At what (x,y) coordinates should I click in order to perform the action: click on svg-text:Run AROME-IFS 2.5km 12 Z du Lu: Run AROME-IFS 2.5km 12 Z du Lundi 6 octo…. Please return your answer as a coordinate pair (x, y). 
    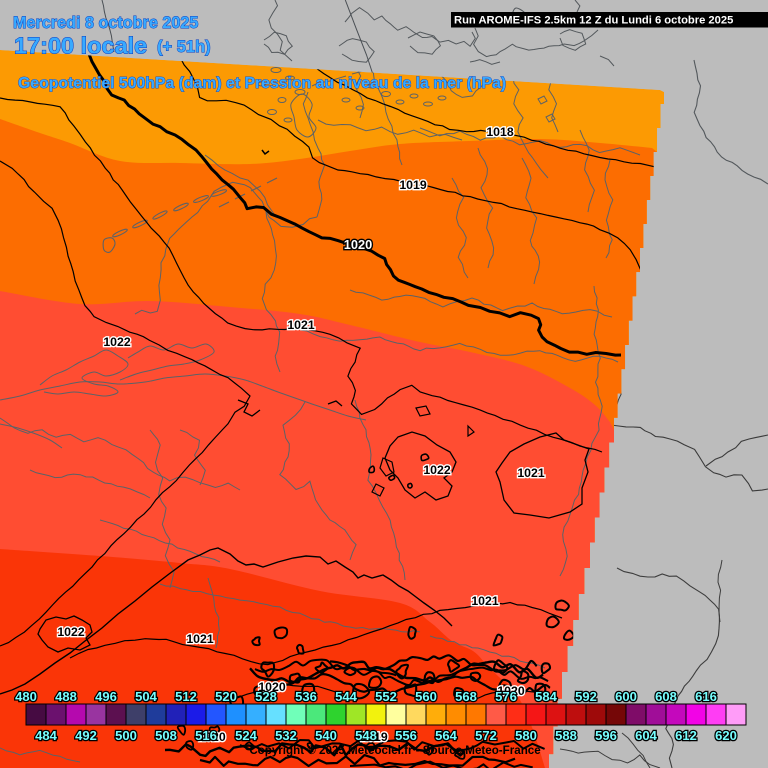
    Looking at the image, I should click on (593, 21).